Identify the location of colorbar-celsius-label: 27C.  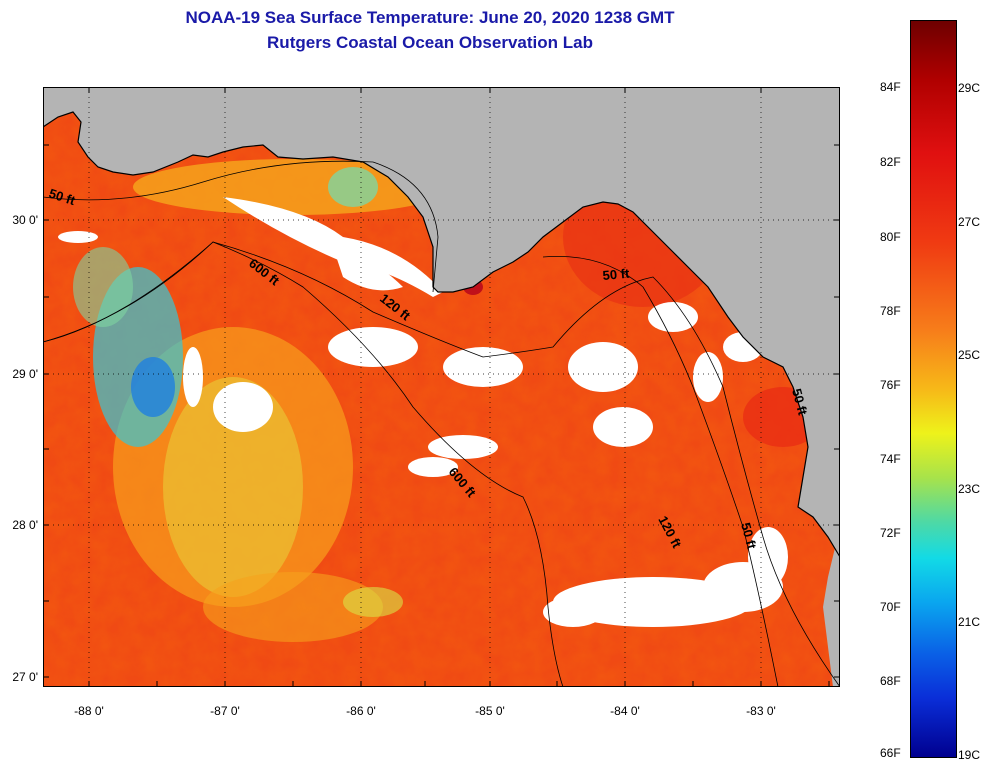
(969, 222).